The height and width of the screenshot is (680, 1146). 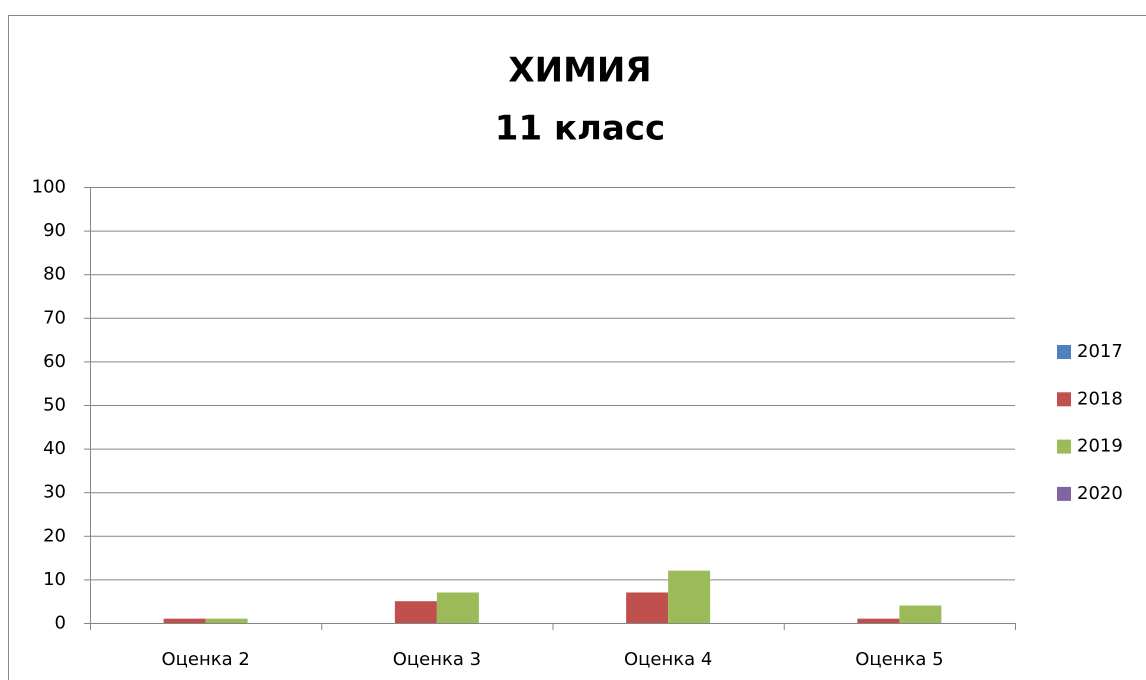 What do you see at coordinates (54, 405) in the screenshot?
I see `y-tick-label: 50` at bounding box center [54, 405].